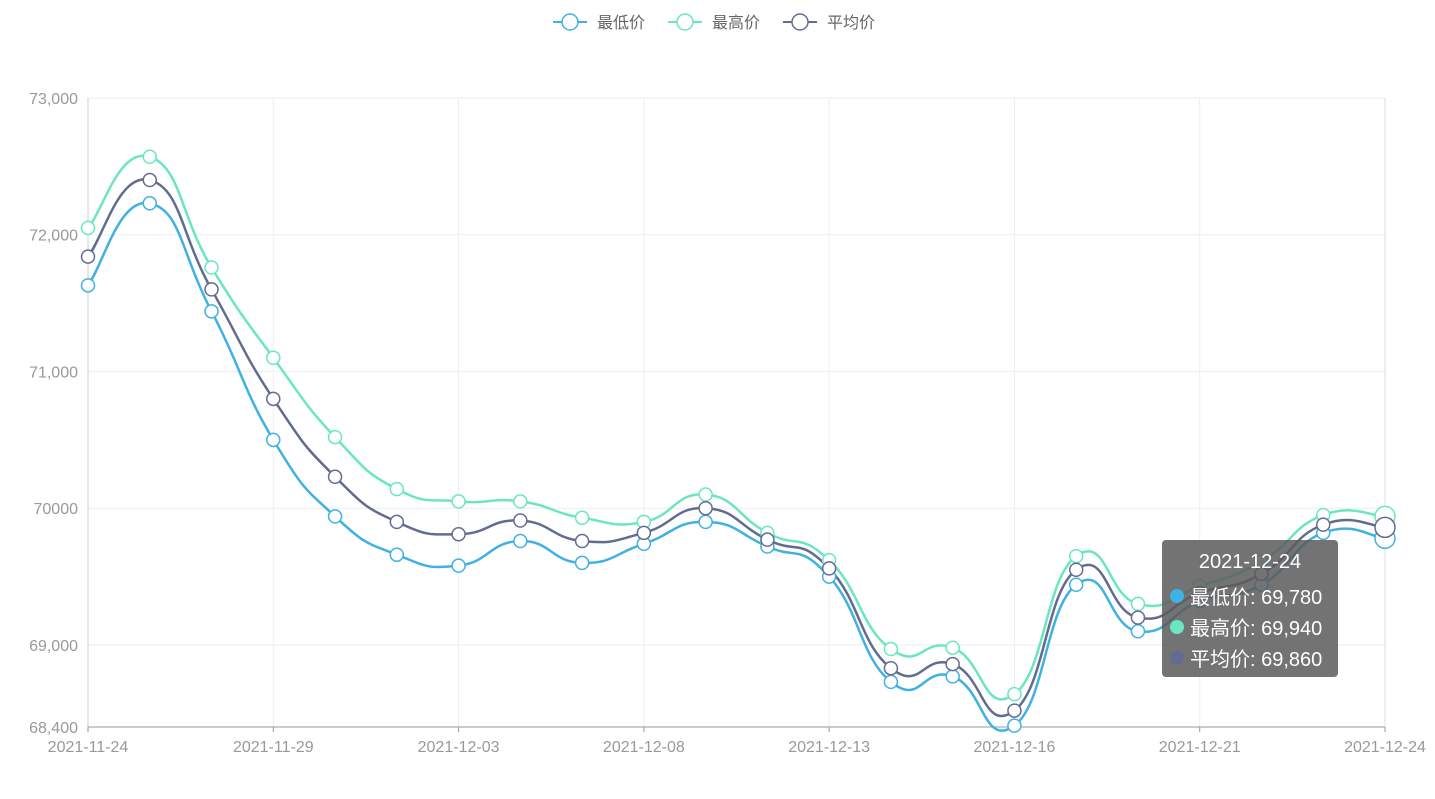 The width and height of the screenshot is (1435, 799). What do you see at coordinates (53, 728) in the screenshot?
I see `y-tick-label: 68,400` at bounding box center [53, 728].